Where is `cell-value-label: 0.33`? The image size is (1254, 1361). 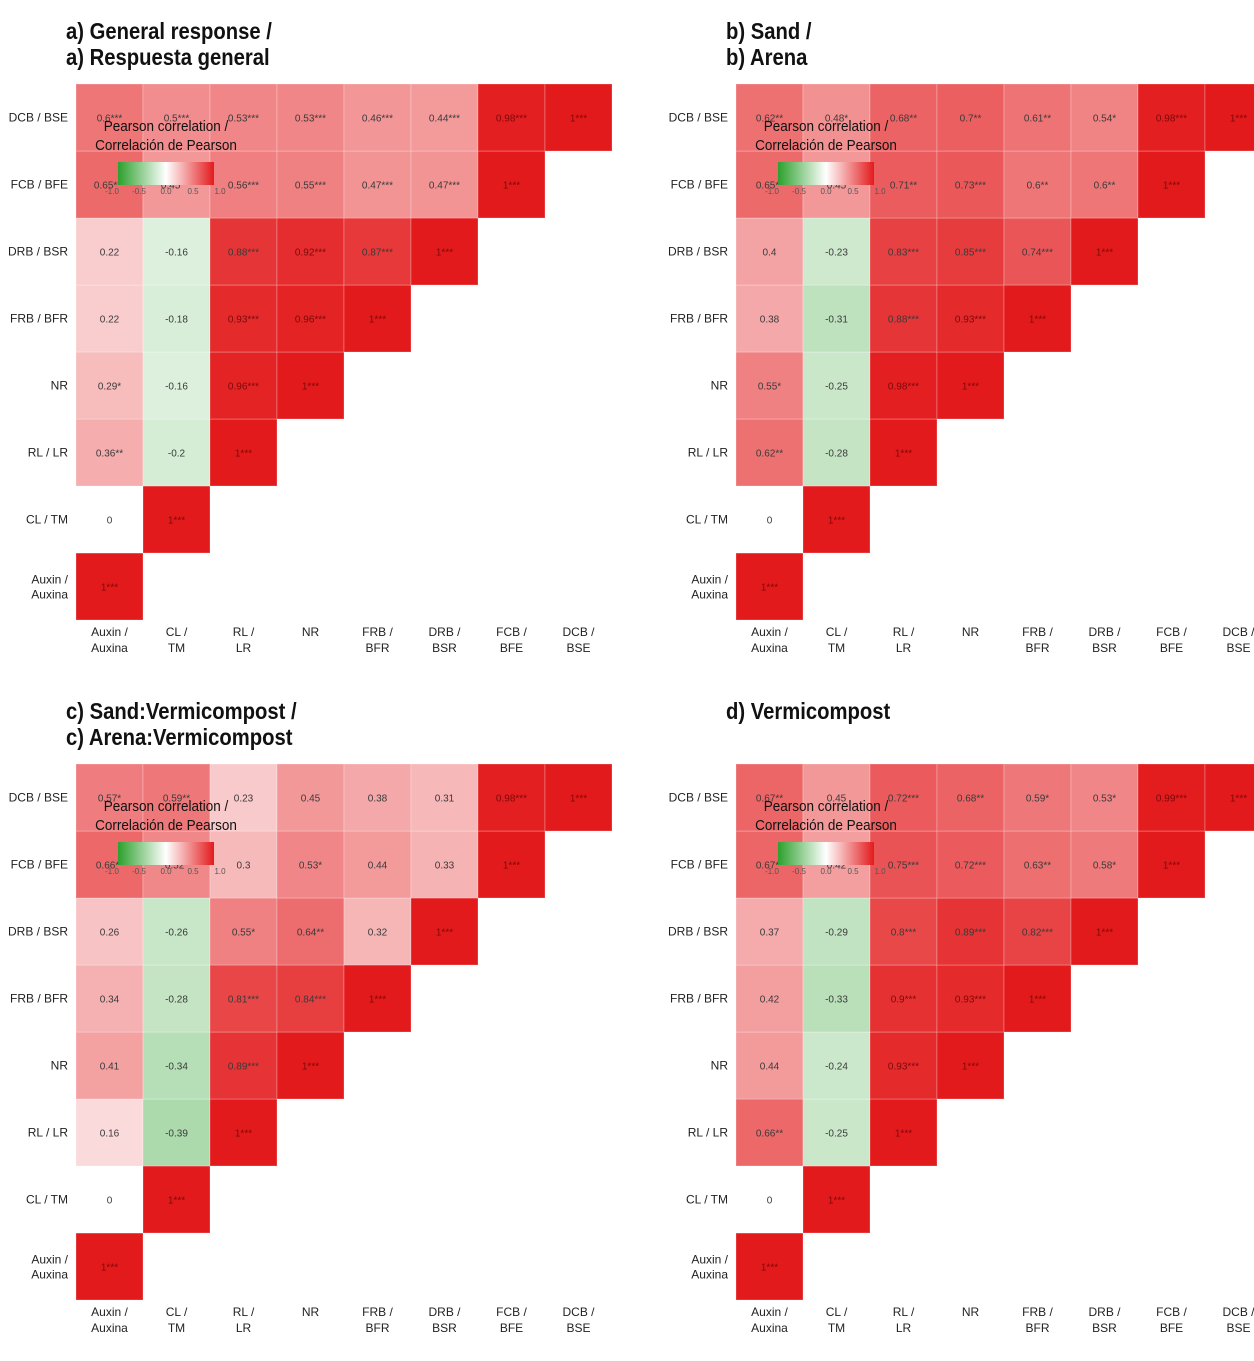
cell-value-label: 0.33 is located at coordinates (445, 866).